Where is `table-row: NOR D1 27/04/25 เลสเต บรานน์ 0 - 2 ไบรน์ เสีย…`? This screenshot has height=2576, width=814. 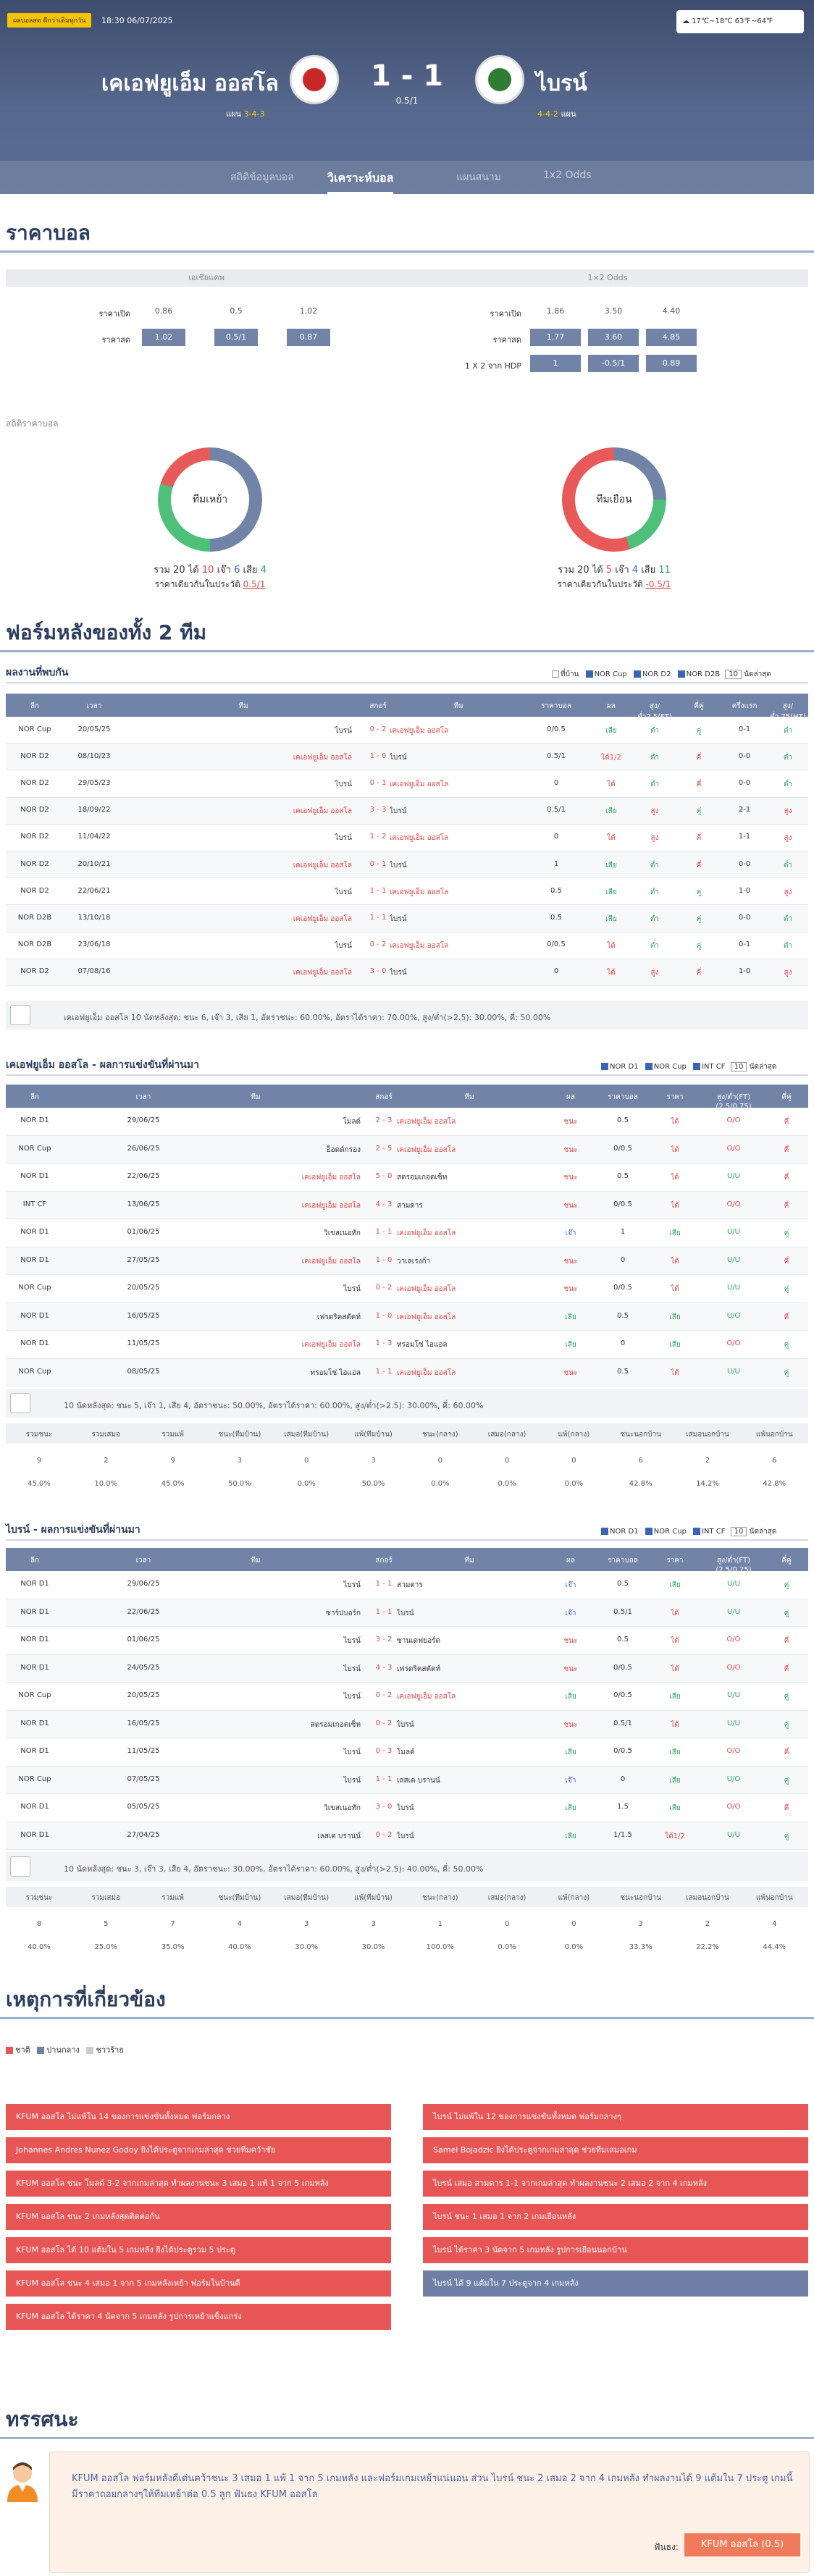 table-row: NOR D1 27/04/25 เลสเต บรานน์ 0 - 2 ไบรน์ เสีย… is located at coordinates (407, 1836).